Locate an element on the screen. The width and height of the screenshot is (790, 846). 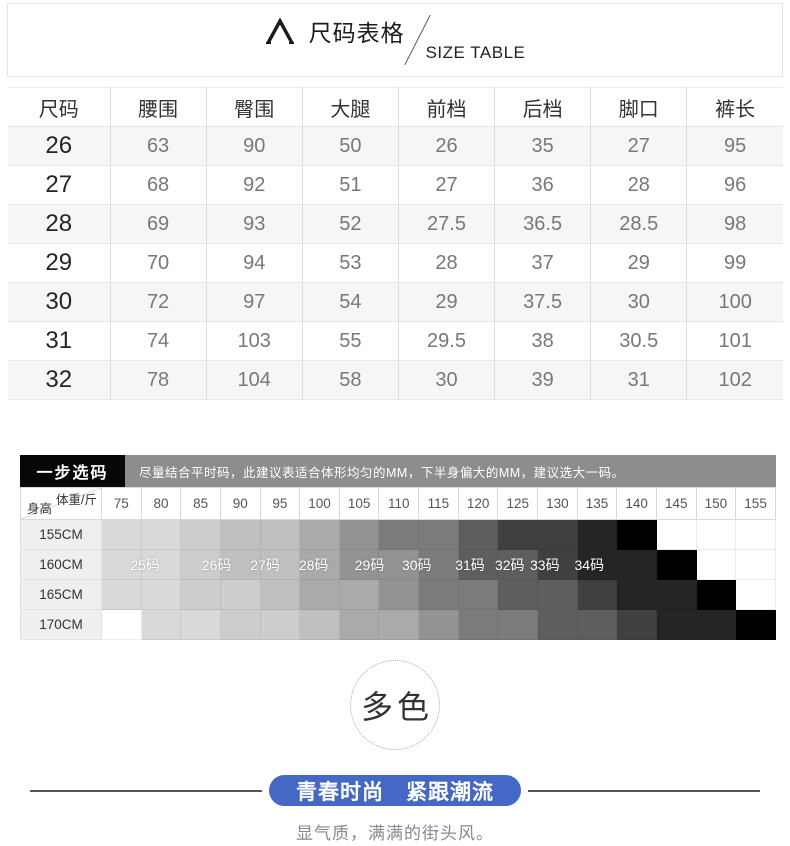
size-cell: 32 is located at coordinates (59, 380).